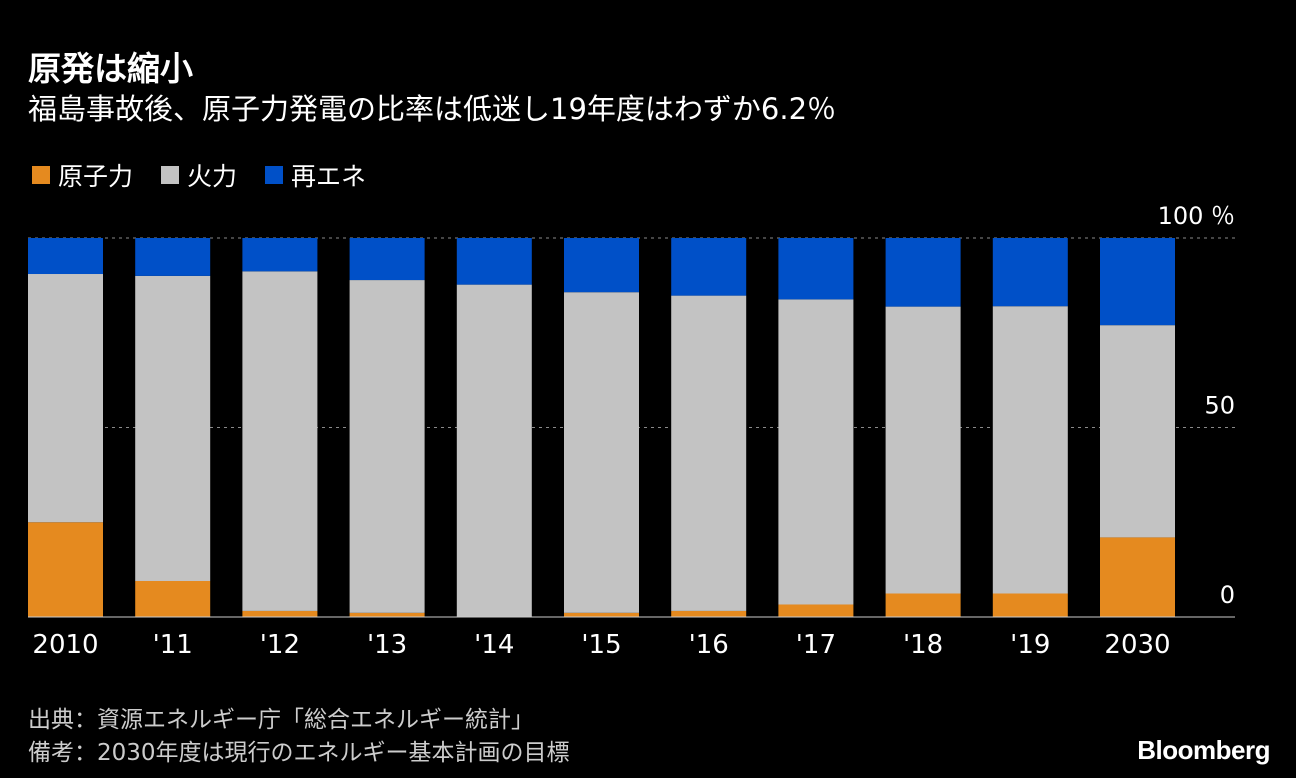  I want to click on x-tick-label: '15, so click(601, 645).